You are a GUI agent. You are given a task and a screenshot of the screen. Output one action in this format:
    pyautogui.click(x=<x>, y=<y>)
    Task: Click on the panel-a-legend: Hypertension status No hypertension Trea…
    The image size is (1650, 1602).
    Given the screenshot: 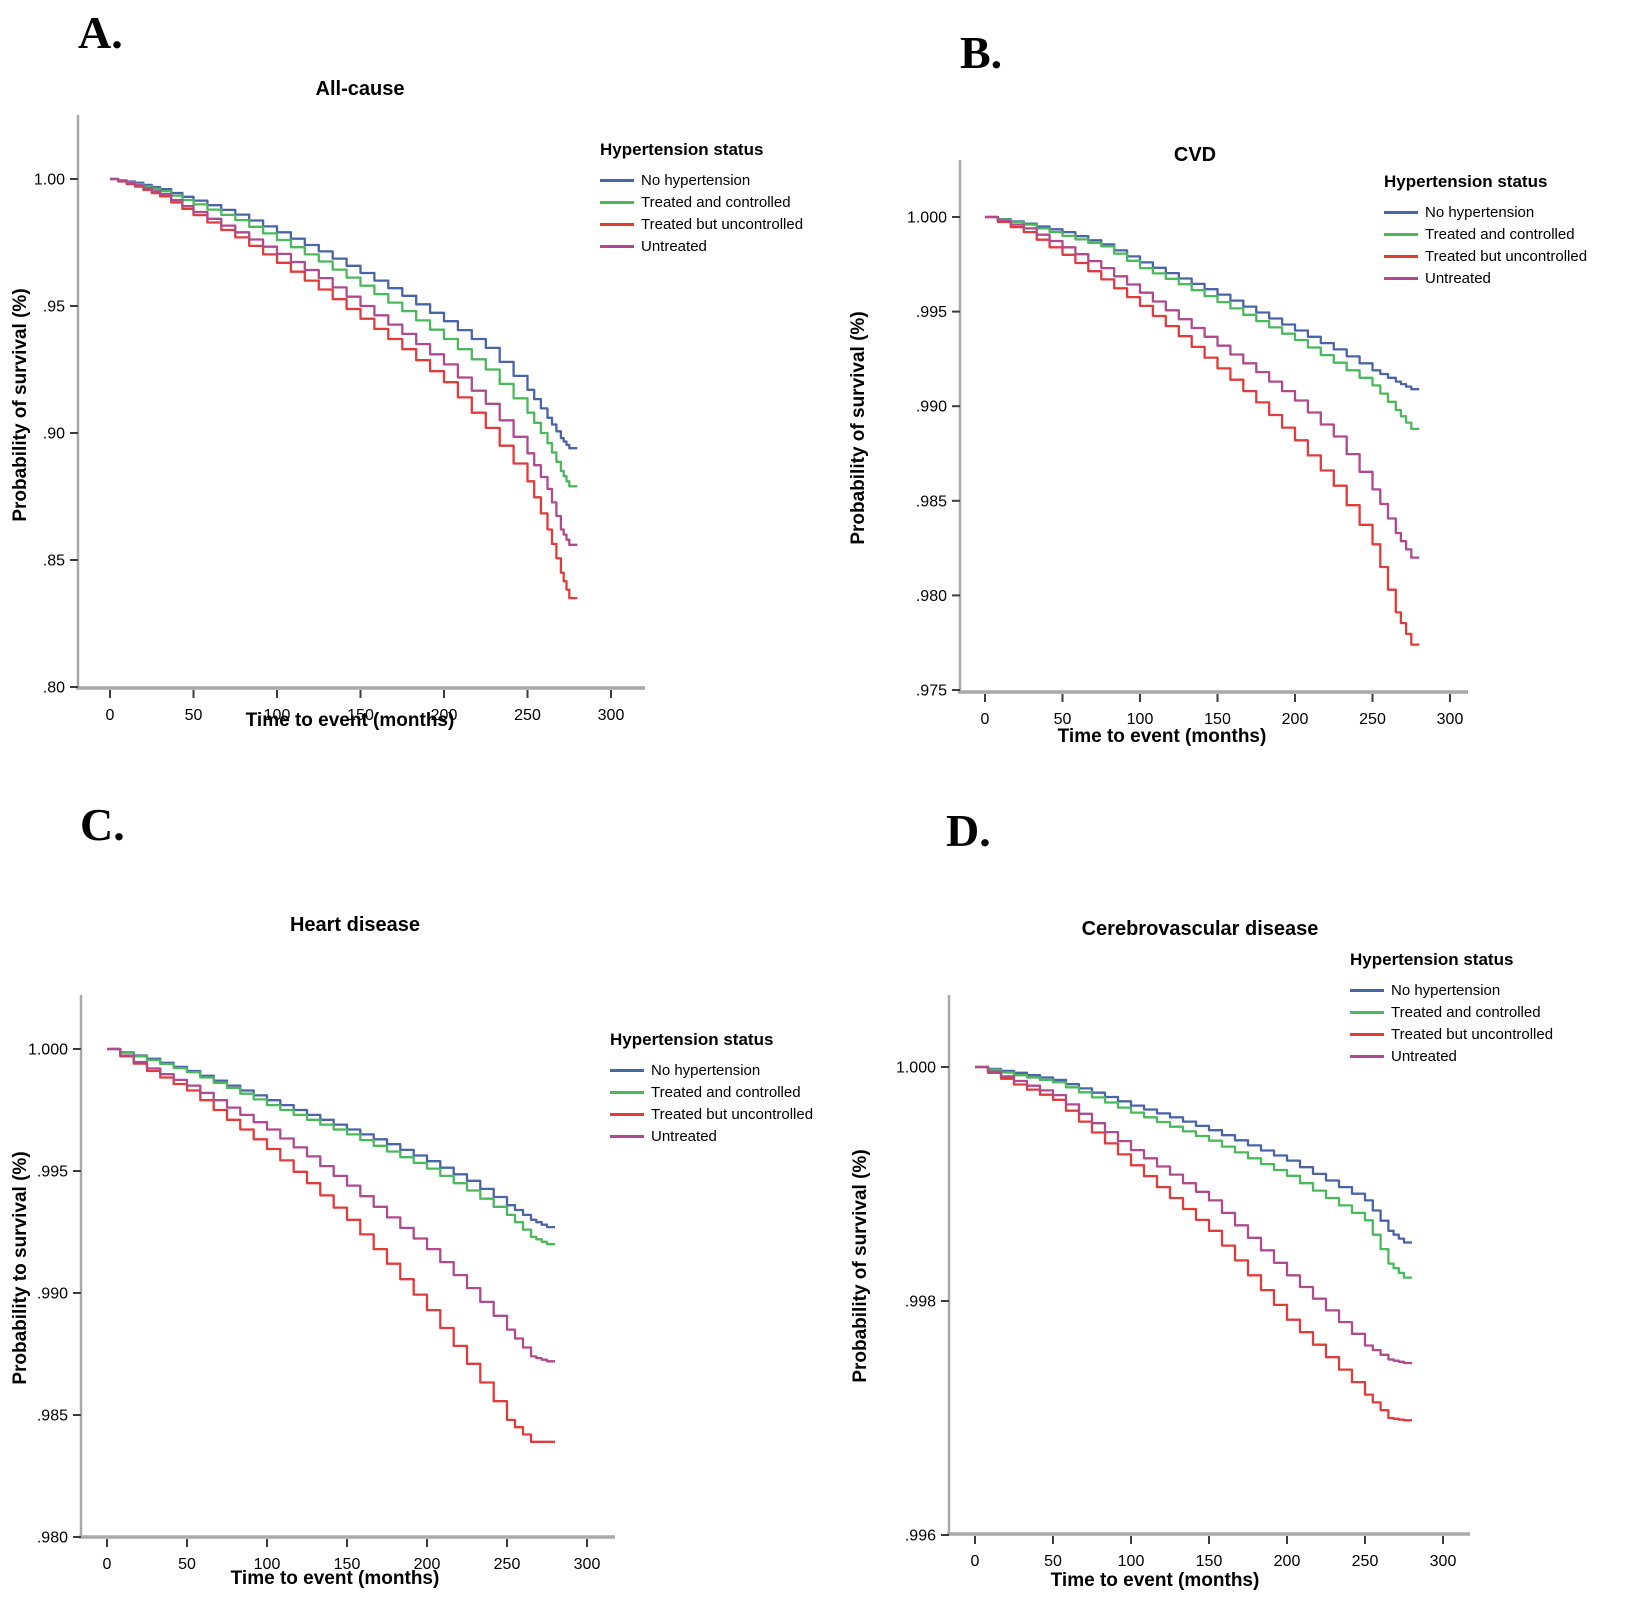 What is the action you would take?
    pyautogui.click(x=701, y=198)
    